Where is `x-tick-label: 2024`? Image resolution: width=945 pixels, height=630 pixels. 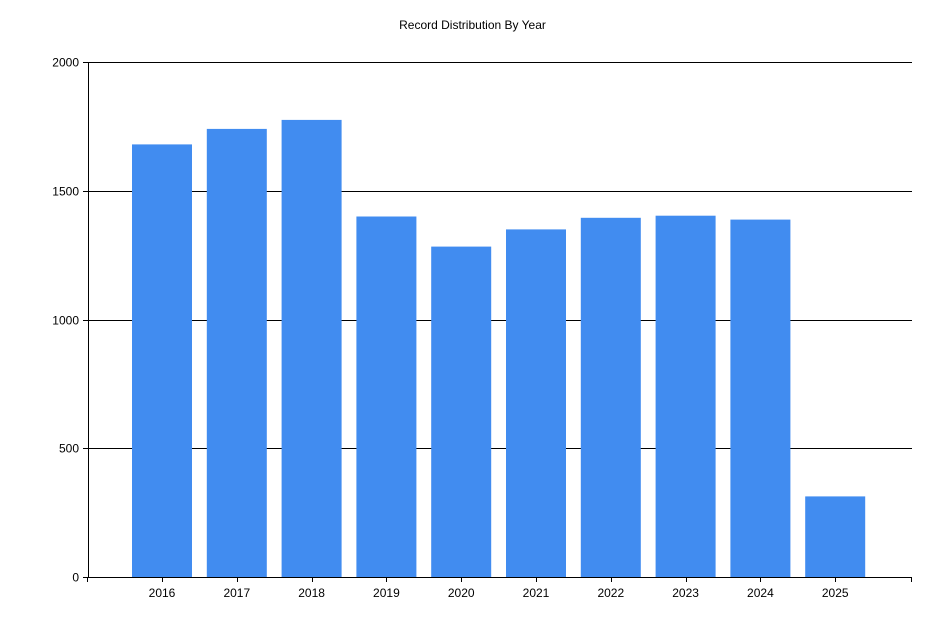 x-tick-label: 2024 is located at coordinates (760, 593).